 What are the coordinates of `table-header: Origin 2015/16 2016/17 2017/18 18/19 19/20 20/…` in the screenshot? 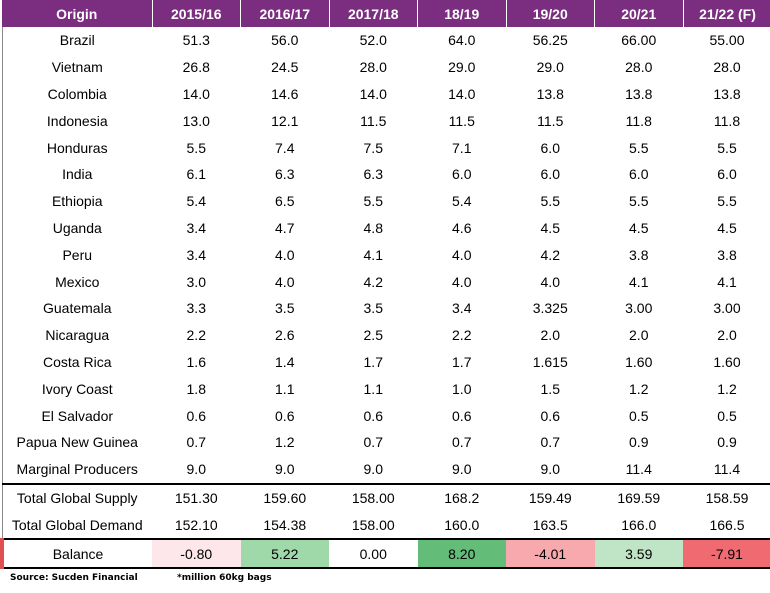 It's located at (386, 13).